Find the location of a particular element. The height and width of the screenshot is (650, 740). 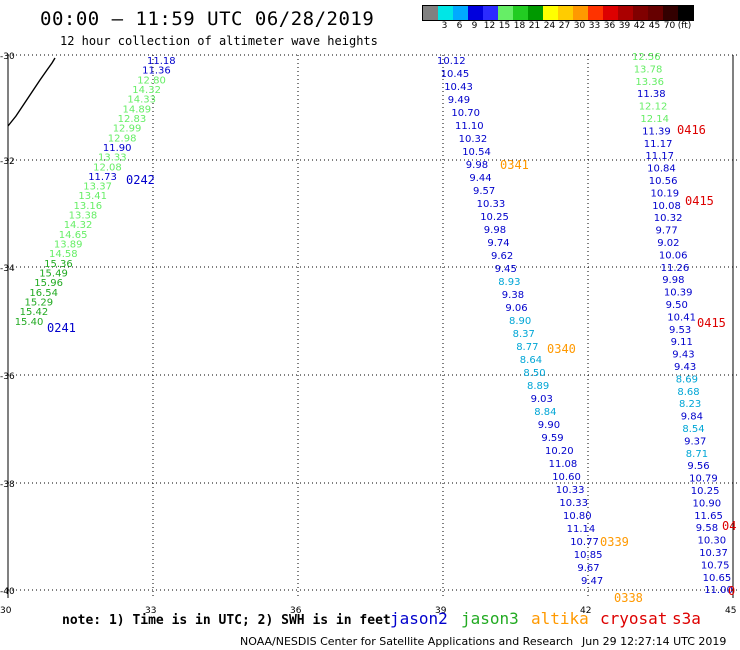

wave-height-value: 13.37 is located at coordinates (97, 187).